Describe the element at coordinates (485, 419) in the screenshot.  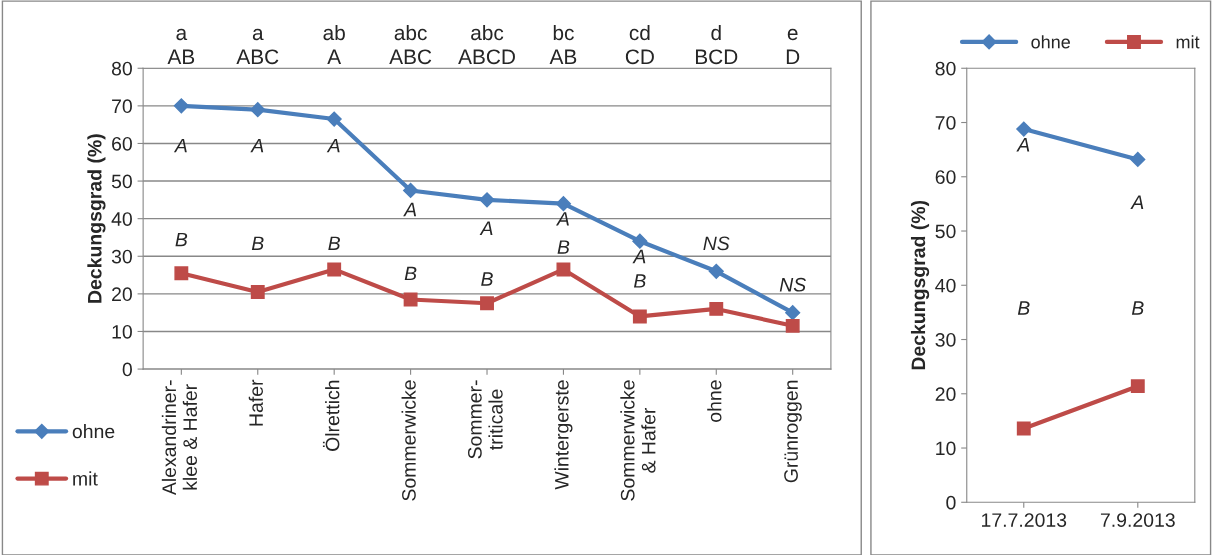
I see `x-tick-label: Sommer- triticale` at that location.